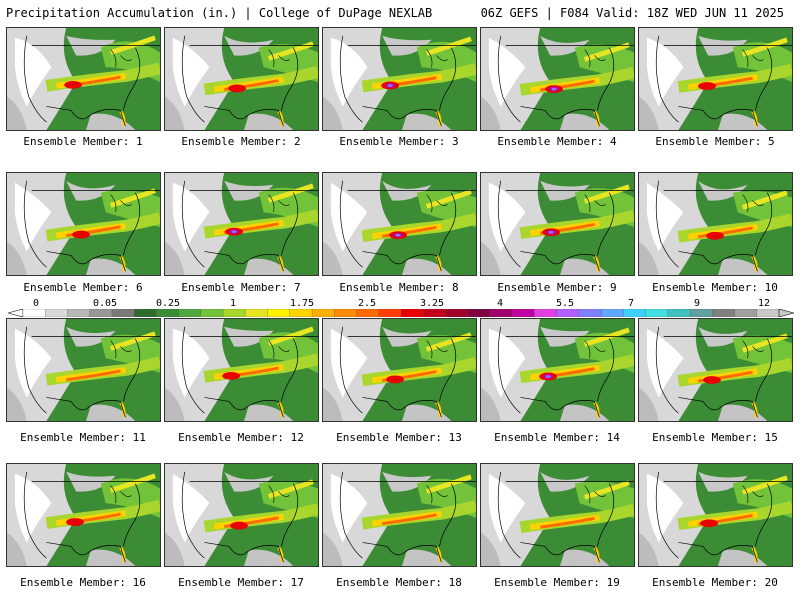 The width and height of the screenshot is (800, 600). What do you see at coordinates (565, 303) in the screenshot?
I see `colorbar-tick-label: 5.5` at bounding box center [565, 303].